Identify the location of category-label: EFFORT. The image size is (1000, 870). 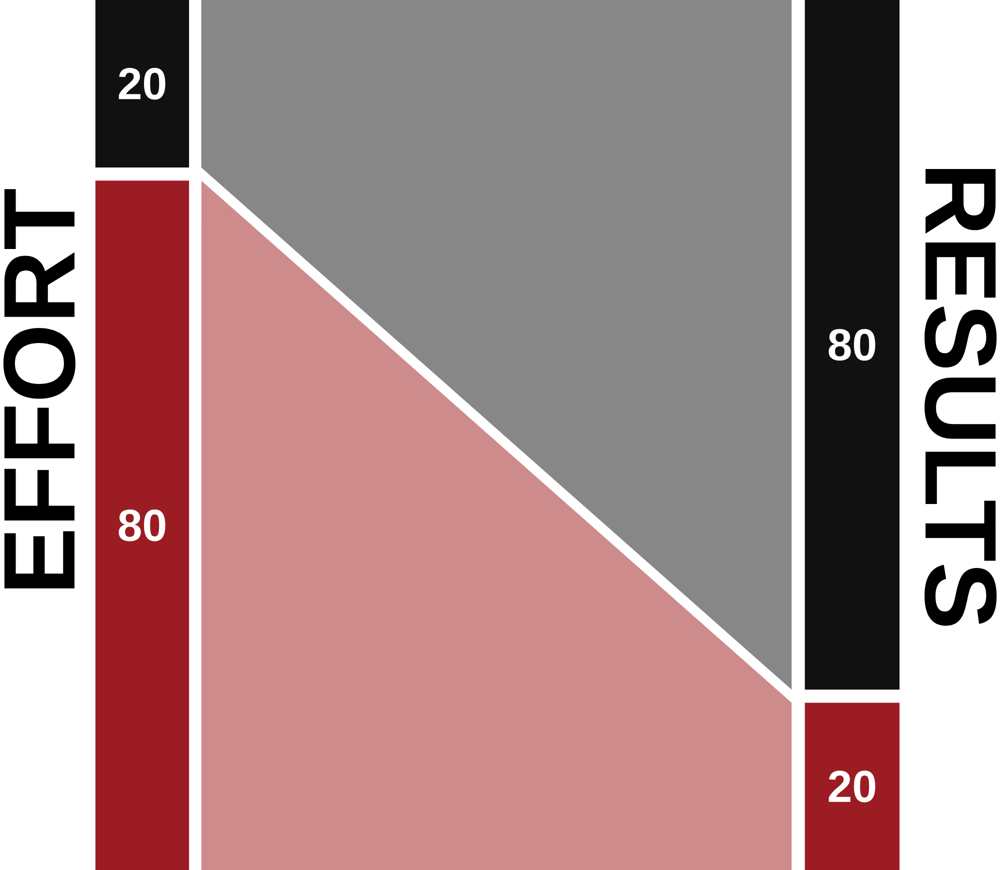
(39, 388).